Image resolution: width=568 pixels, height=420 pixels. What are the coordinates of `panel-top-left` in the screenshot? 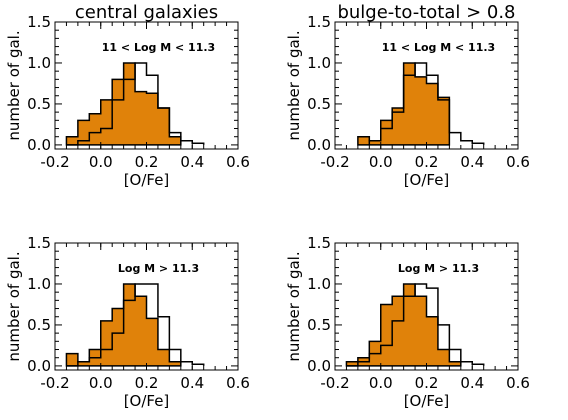 It's located at (146, 85).